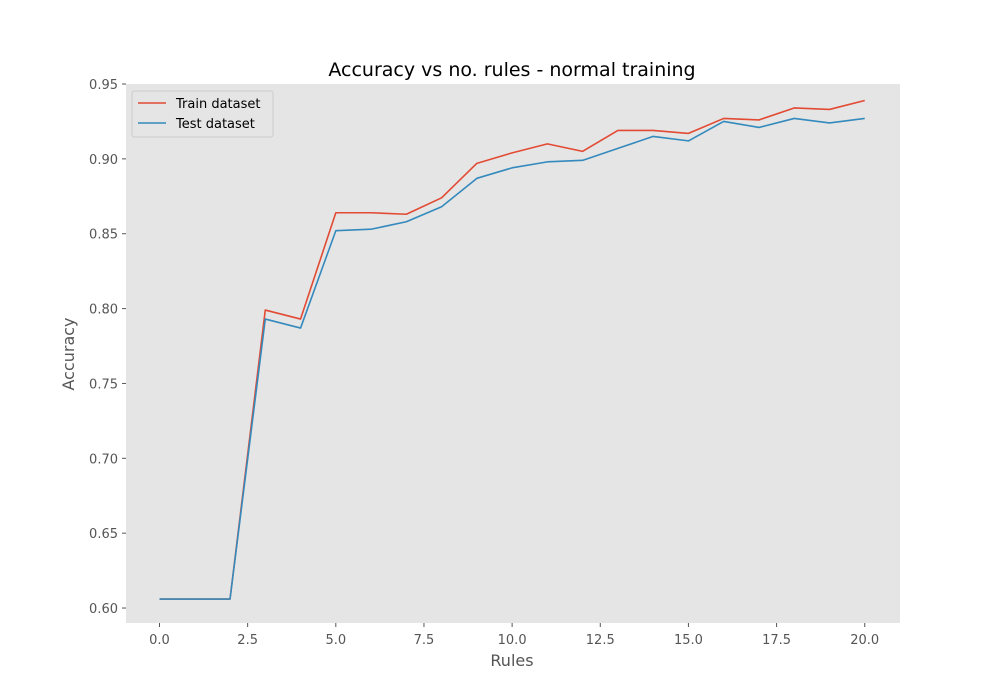 Image resolution: width=1000 pixels, height=700 pixels. I want to click on x-tick-label: 20.0, so click(864, 640).